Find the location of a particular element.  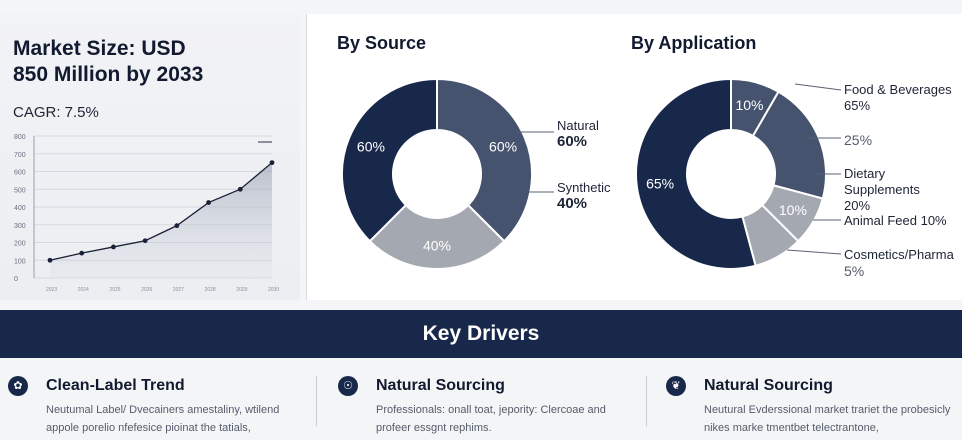

key-drivers-title: Key Drivers is located at coordinates (481, 333).